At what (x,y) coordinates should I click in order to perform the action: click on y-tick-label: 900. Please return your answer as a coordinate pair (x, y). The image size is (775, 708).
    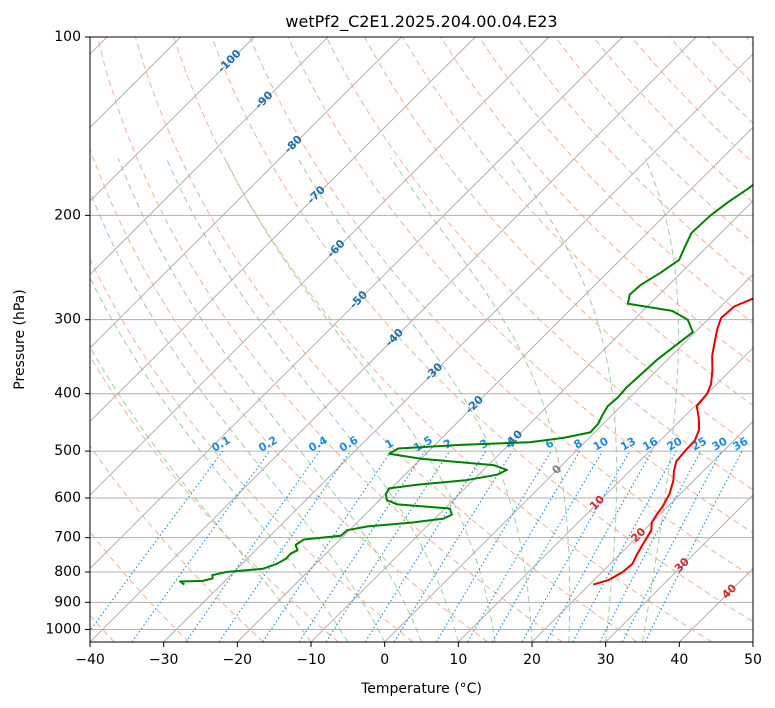
    Looking at the image, I should click on (67, 602).